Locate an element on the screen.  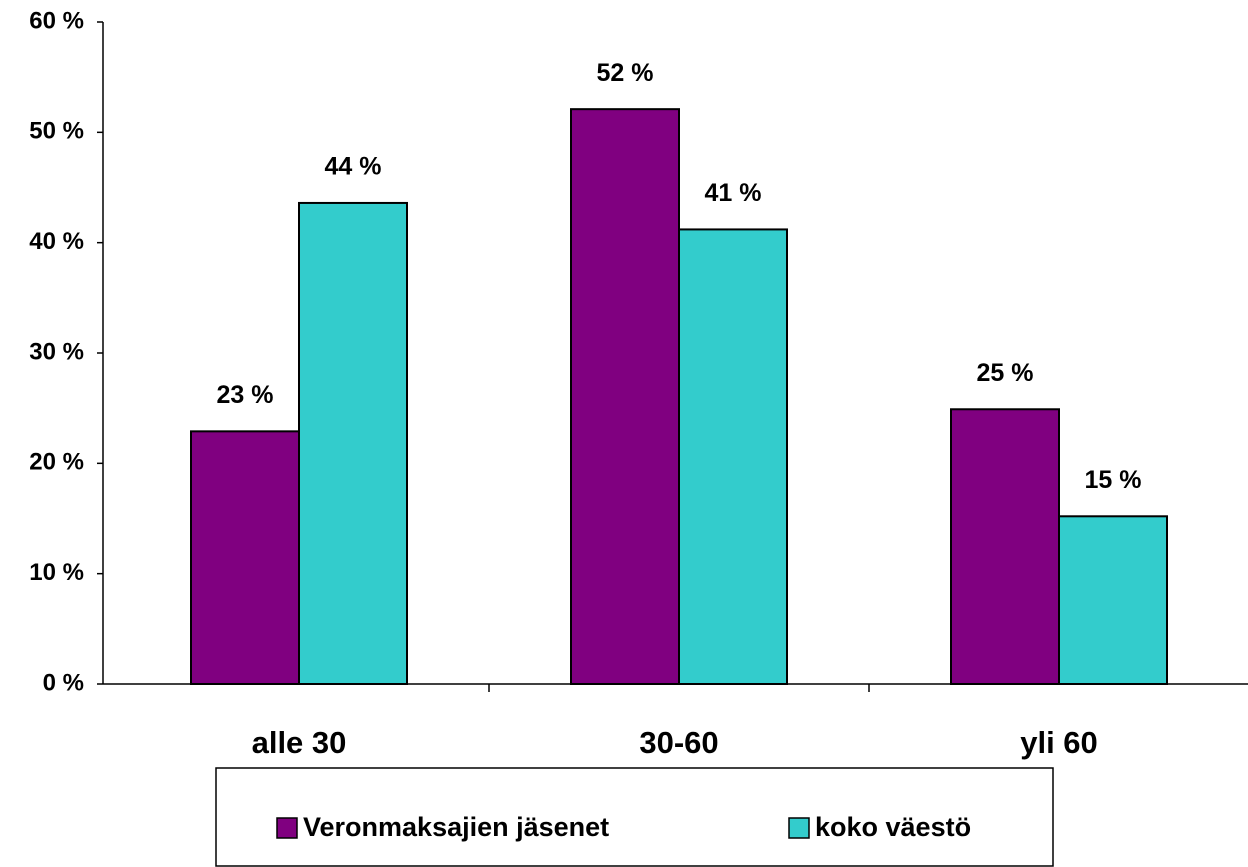
y-tick-label: 10 % is located at coordinates (56, 572).